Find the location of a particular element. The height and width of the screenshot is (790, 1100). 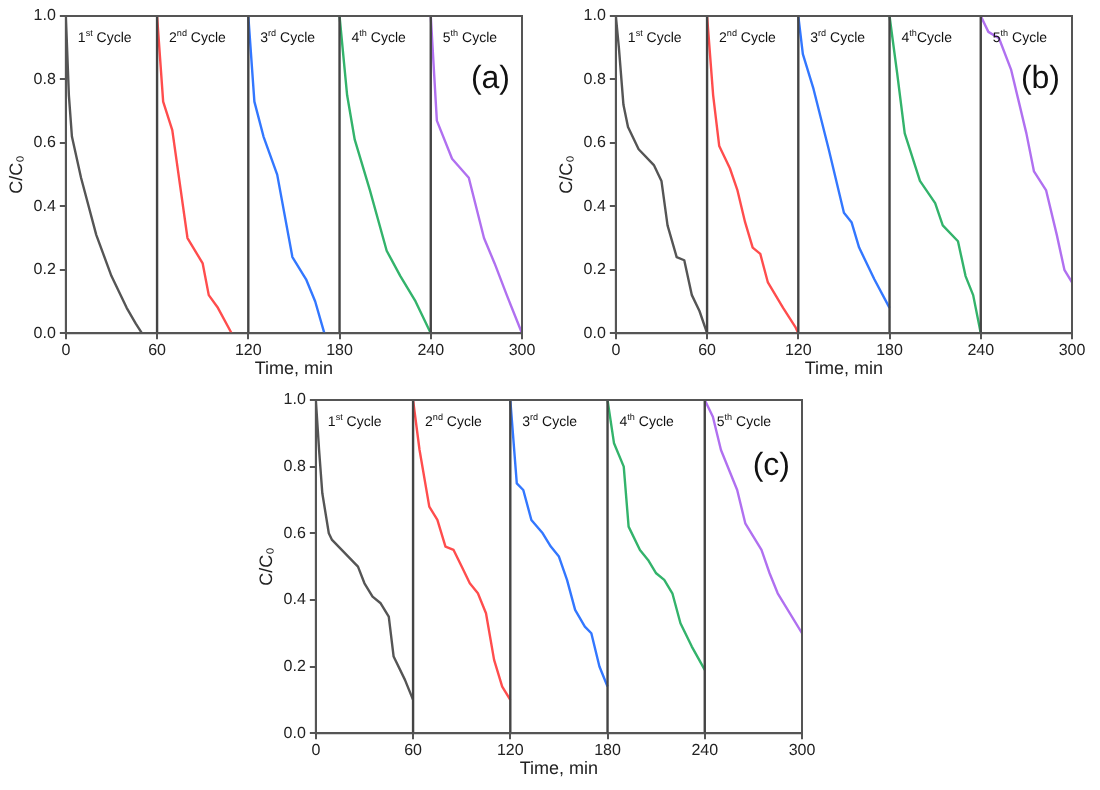

annotation: (a) is located at coordinates (490, 79).